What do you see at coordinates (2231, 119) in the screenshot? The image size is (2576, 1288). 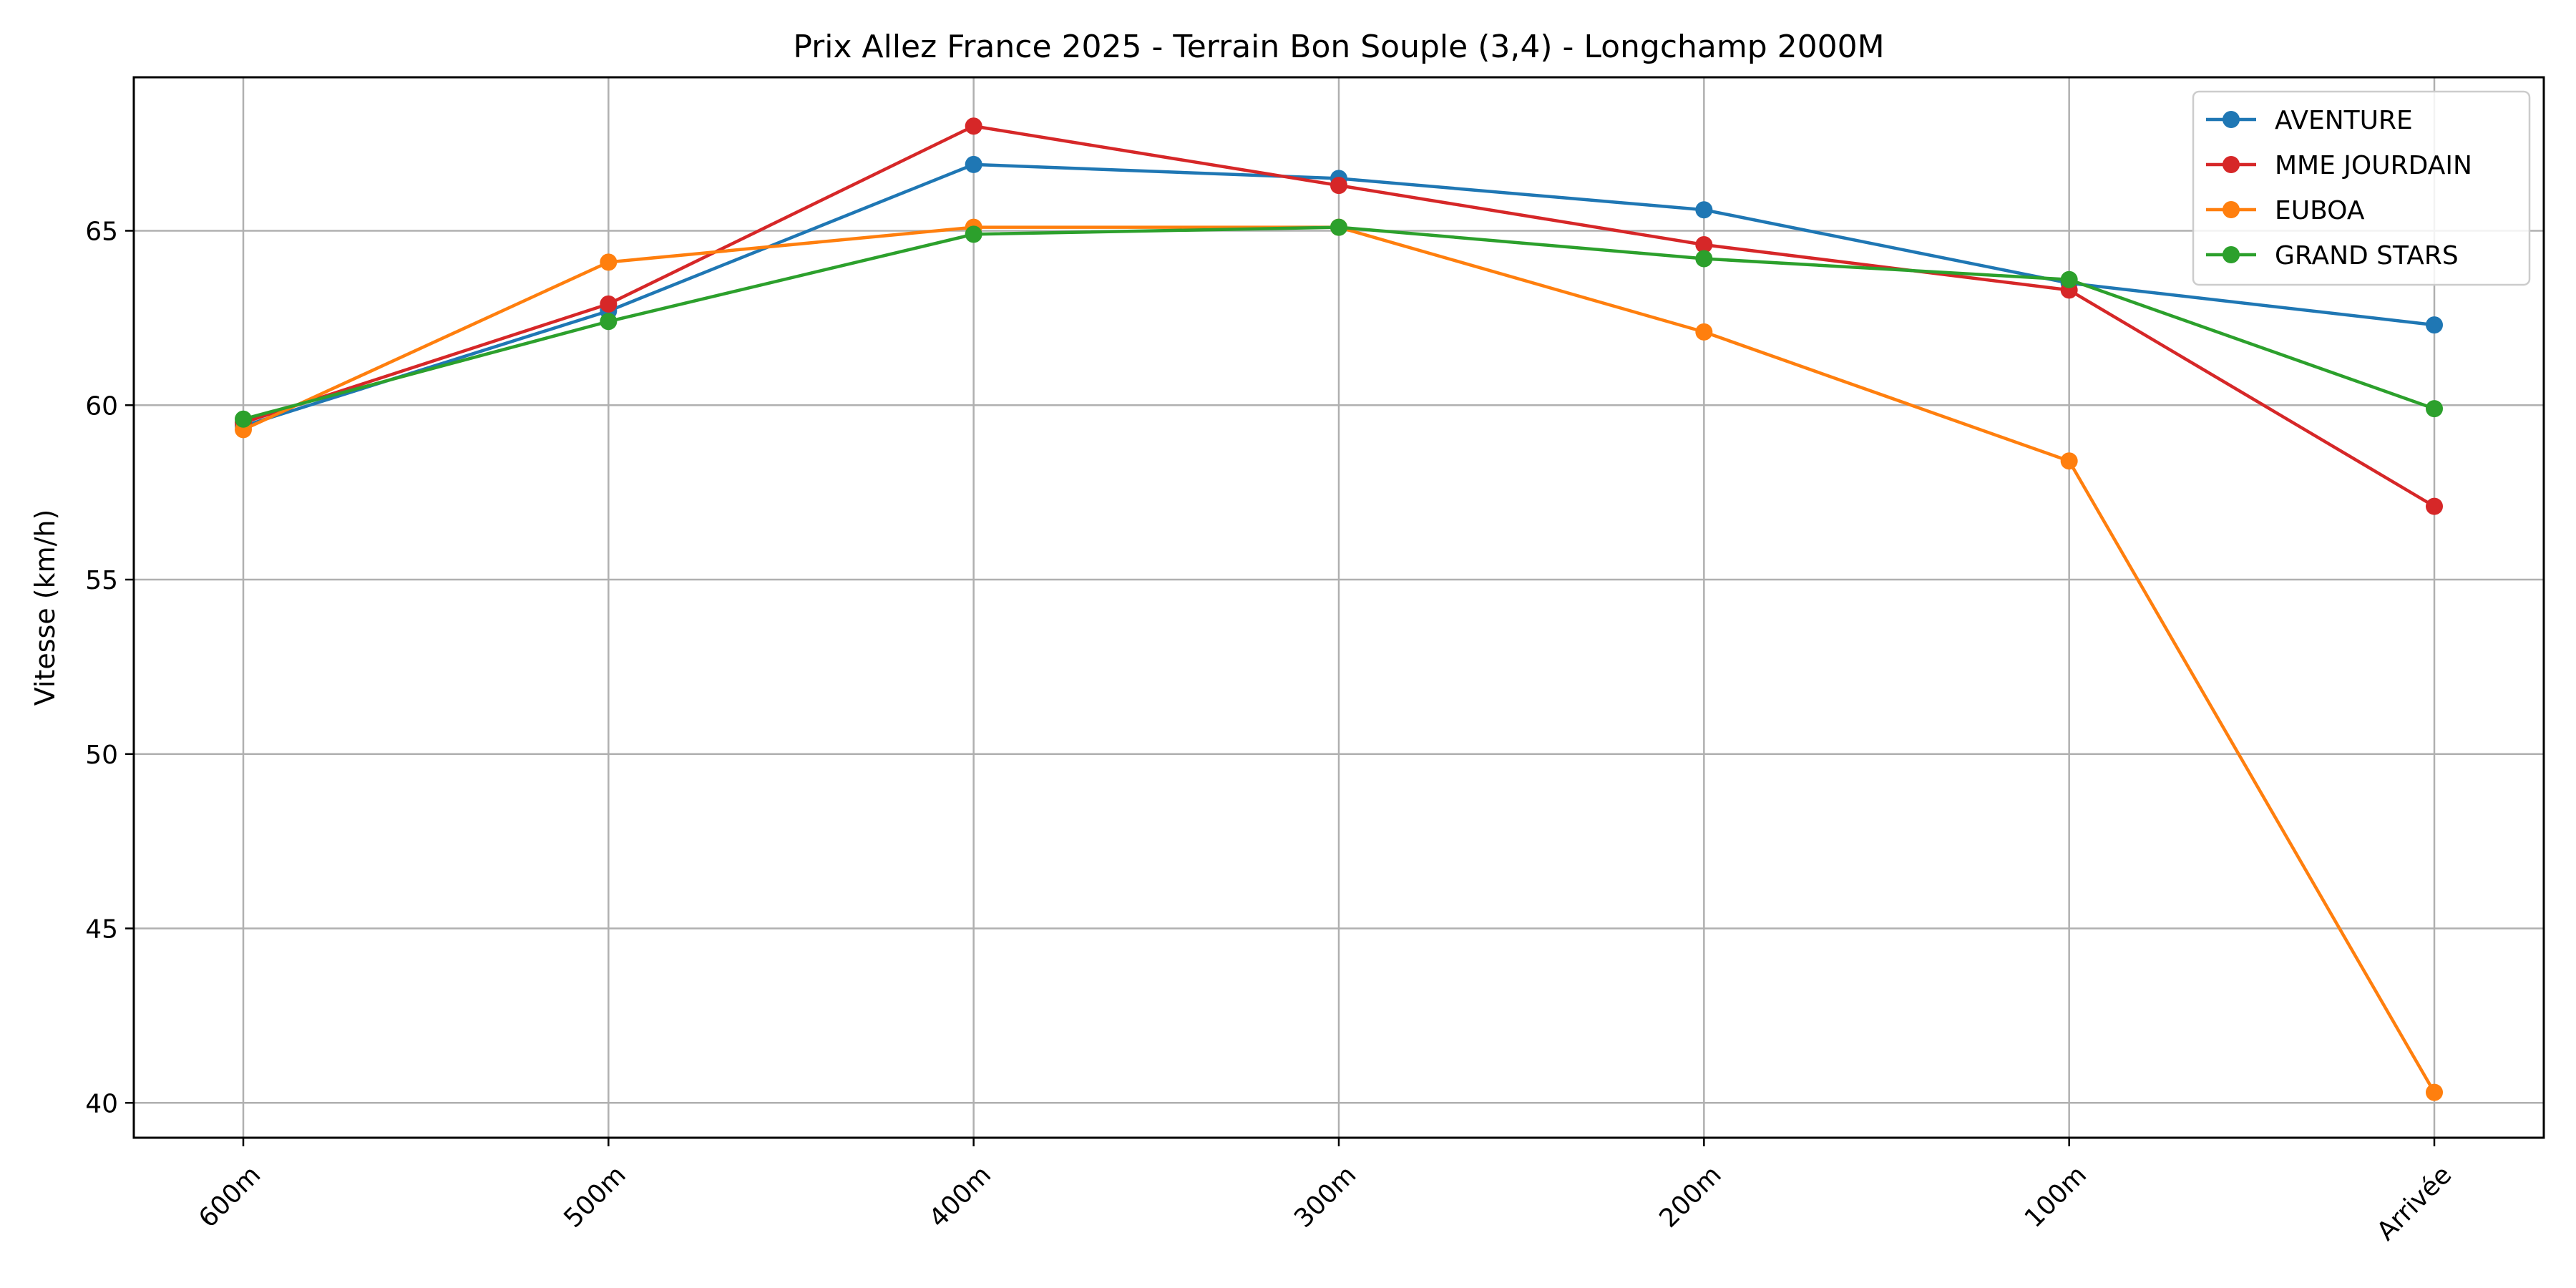 I see `legend-marker-aventure` at bounding box center [2231, 119].